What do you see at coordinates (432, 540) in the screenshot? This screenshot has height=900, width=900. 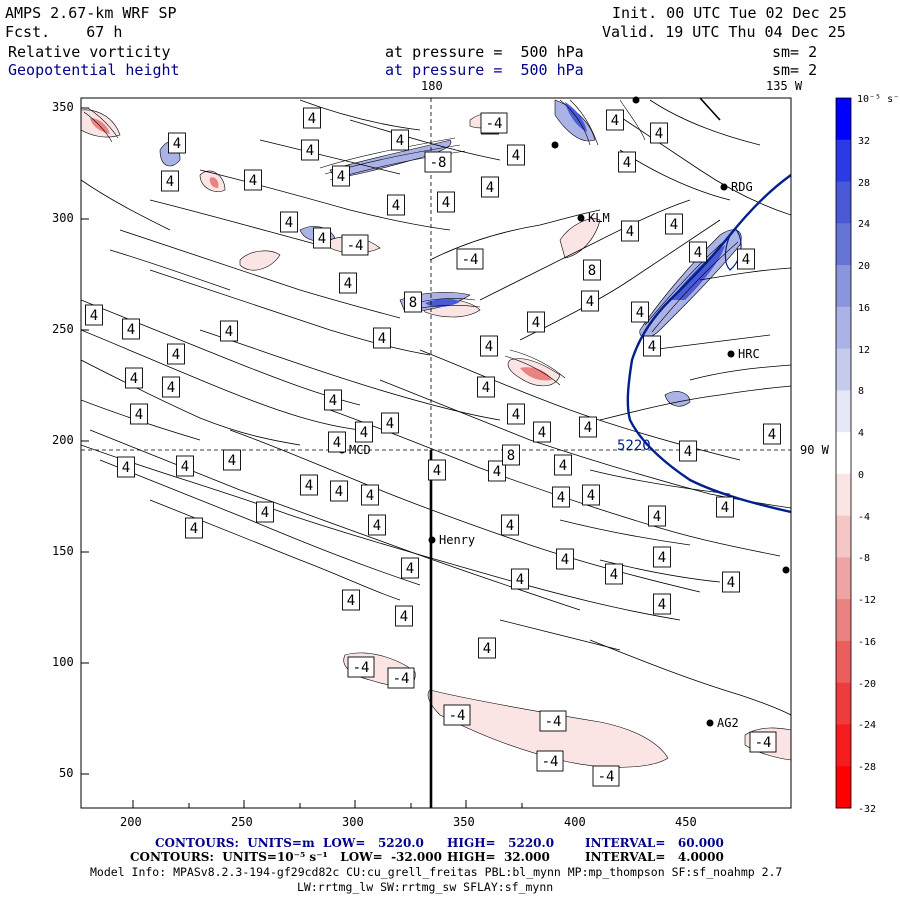 I see `station-dot-henry` at bounding box center [432, 540].